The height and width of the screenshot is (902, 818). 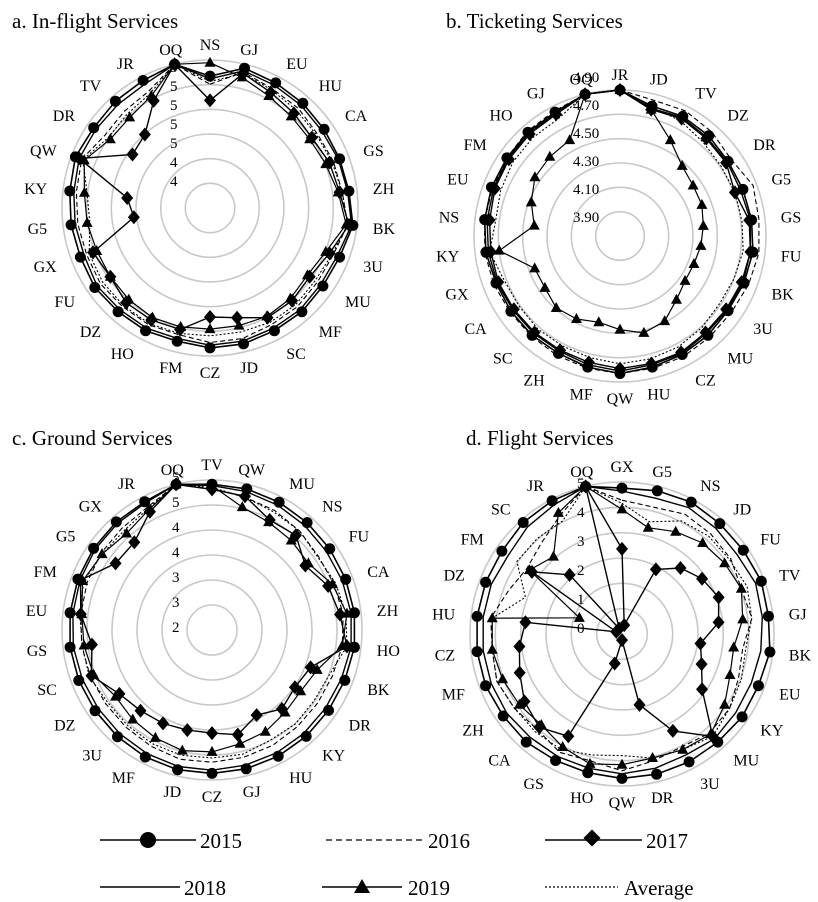 I want to click on legend-marker-diamond, so click(x=592, y=838).